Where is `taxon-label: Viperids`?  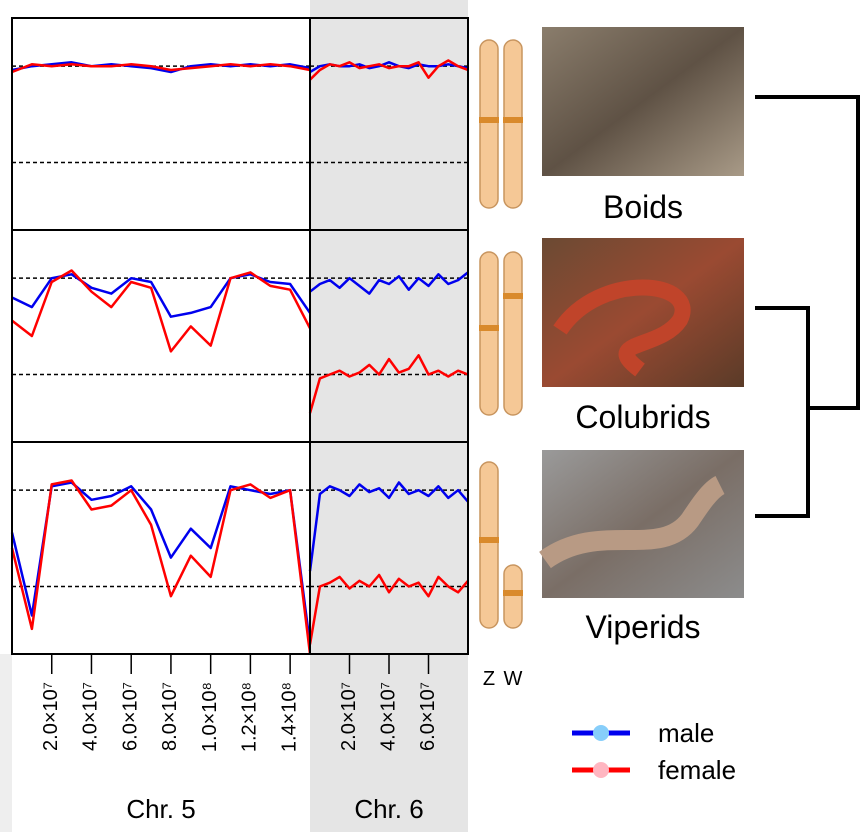
taxon-label: Viperids is located at coordinates (642, 627).